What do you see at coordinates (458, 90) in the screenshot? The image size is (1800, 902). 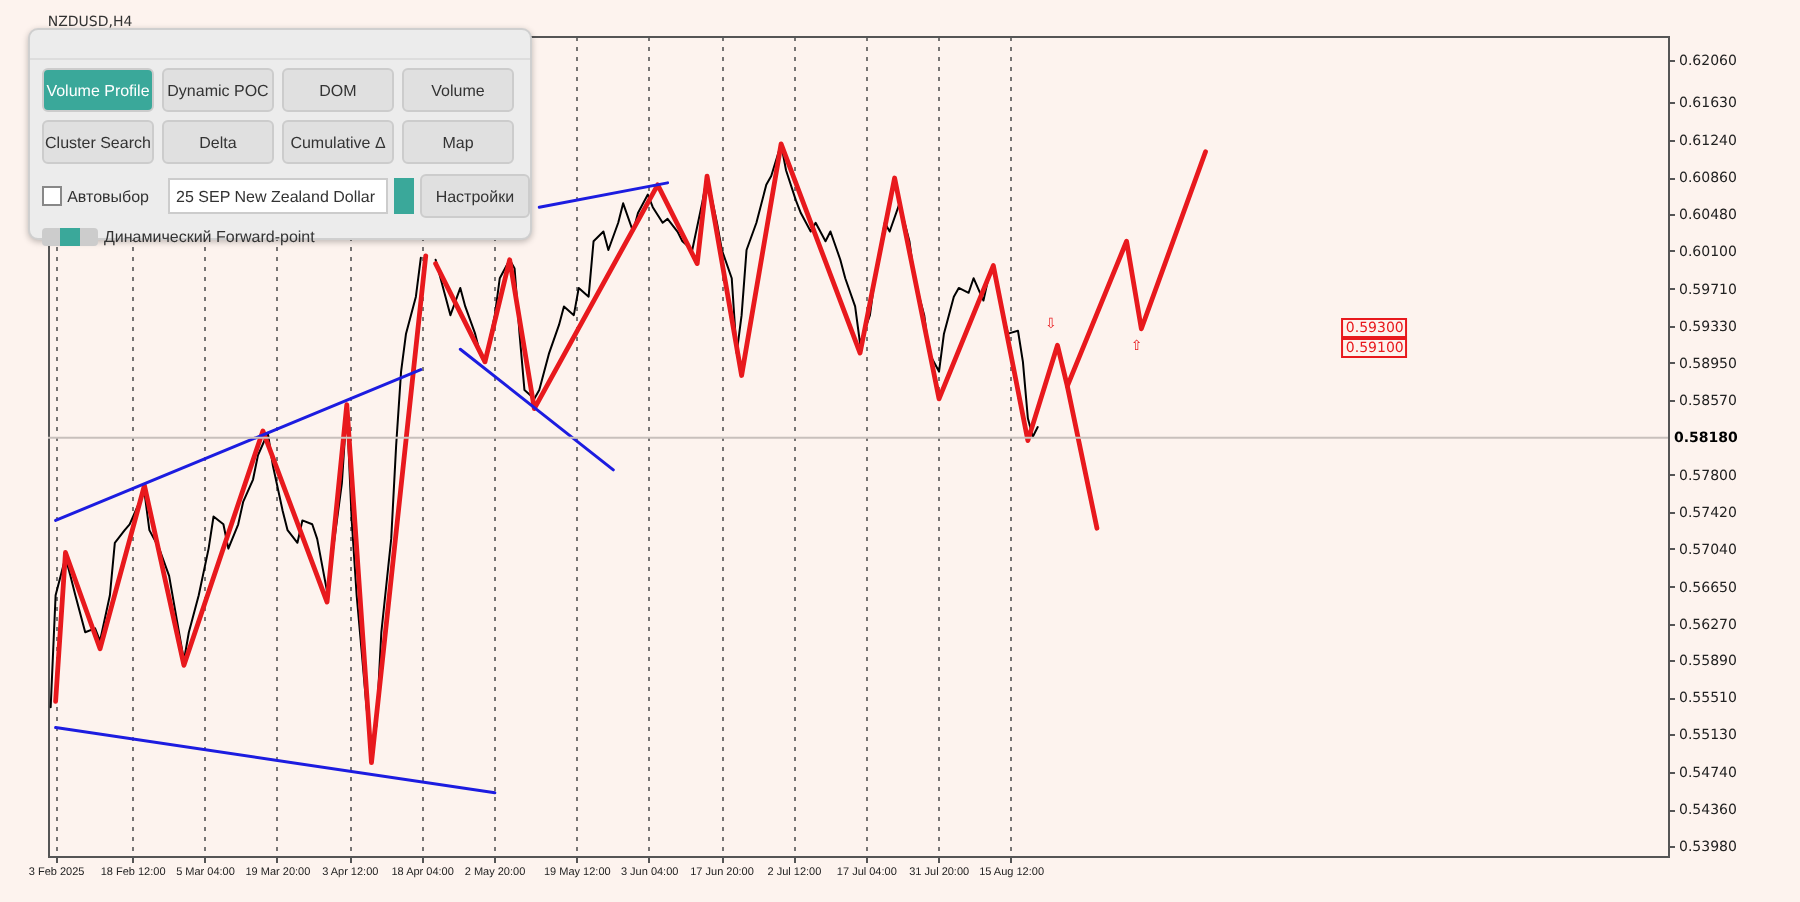 I see `annotation: Volume` at bounding box center [458, 90].